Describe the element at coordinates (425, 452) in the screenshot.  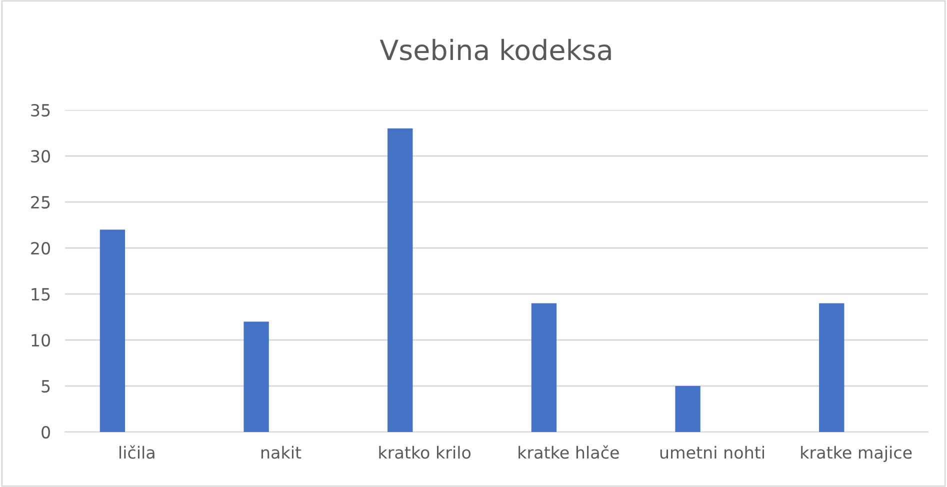
I see `x-tick-label: kratko krilo` at that location.